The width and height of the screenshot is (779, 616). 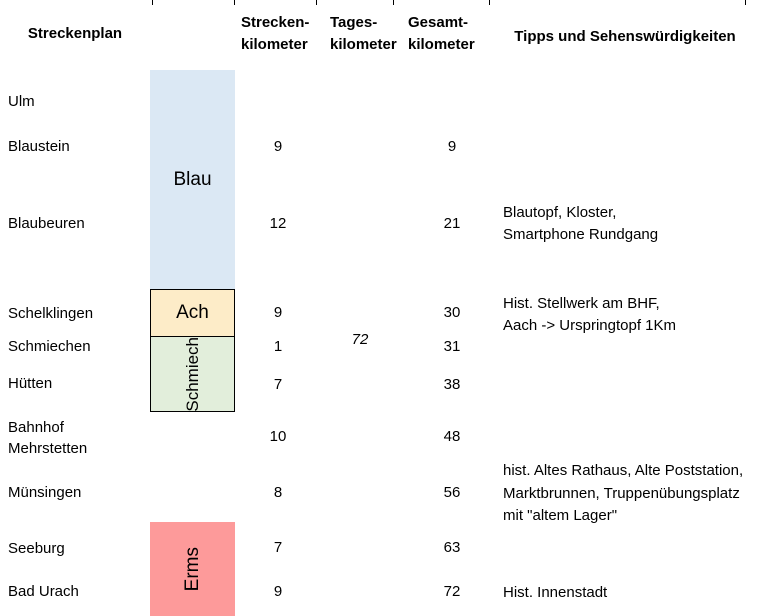 What do you see at coordinates (274, 44) in the screenshot?
I see `header-strecken-line2: kilometer` at bounding box center [274, 44].